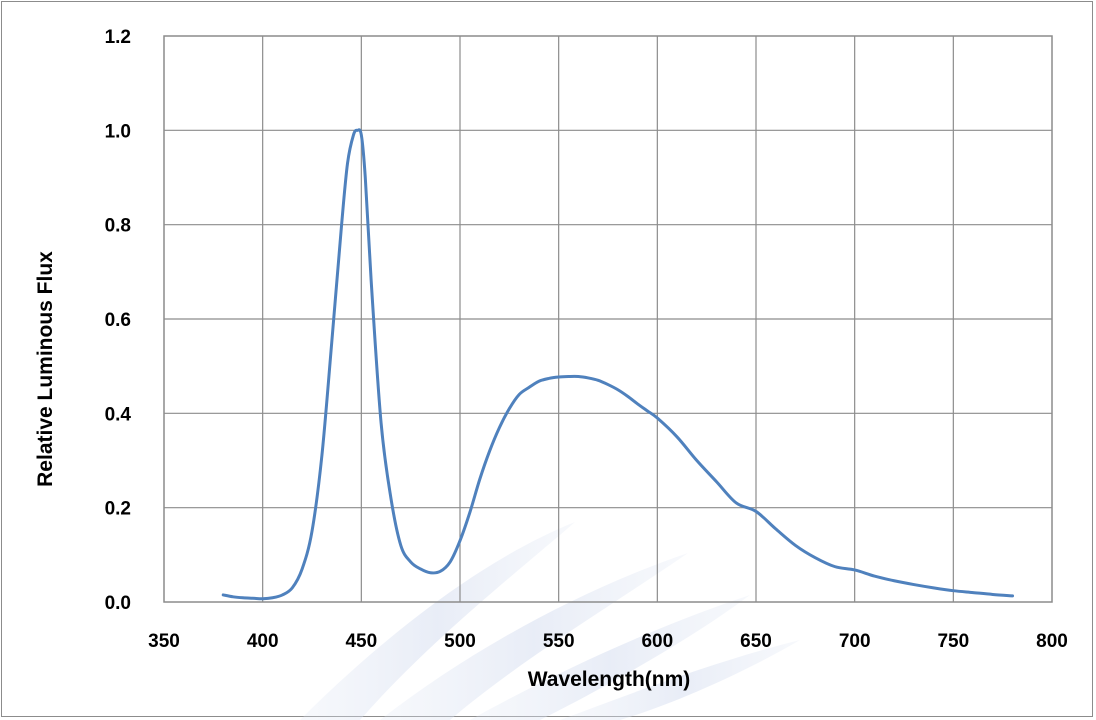 The height and width of the screenshot is (720, 1096). I want to click on y-tick-label: 0.6, so click(118, 320).